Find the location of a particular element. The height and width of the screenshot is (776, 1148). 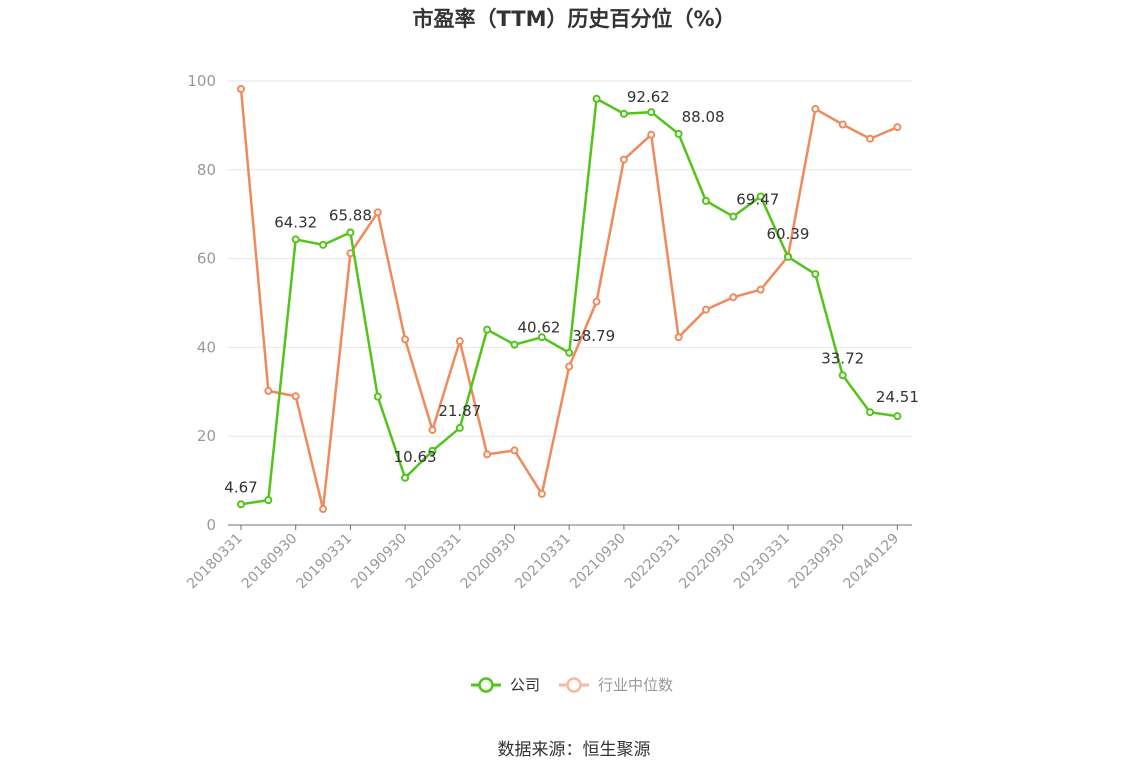

legend-marker-company is located at coordinates (486, 685).